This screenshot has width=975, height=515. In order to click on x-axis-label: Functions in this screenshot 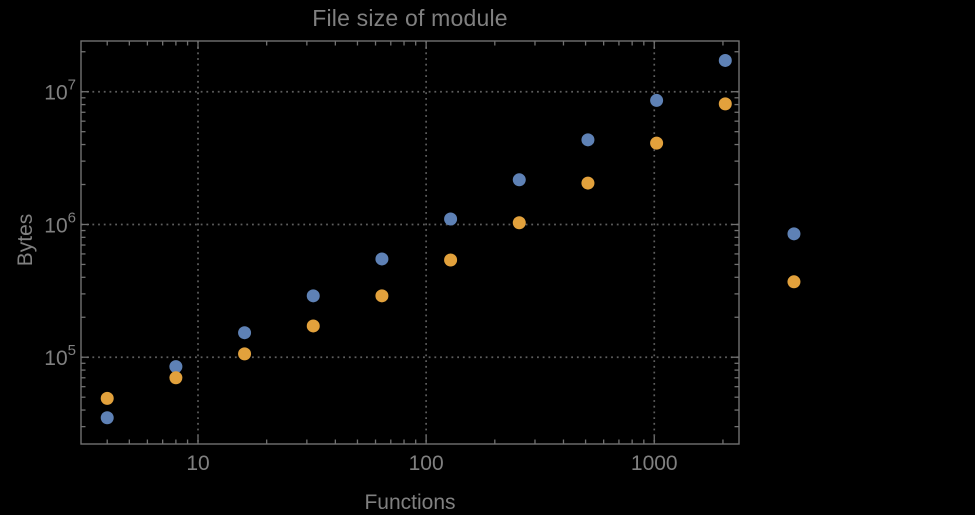, I will do `click(410, 502)`.